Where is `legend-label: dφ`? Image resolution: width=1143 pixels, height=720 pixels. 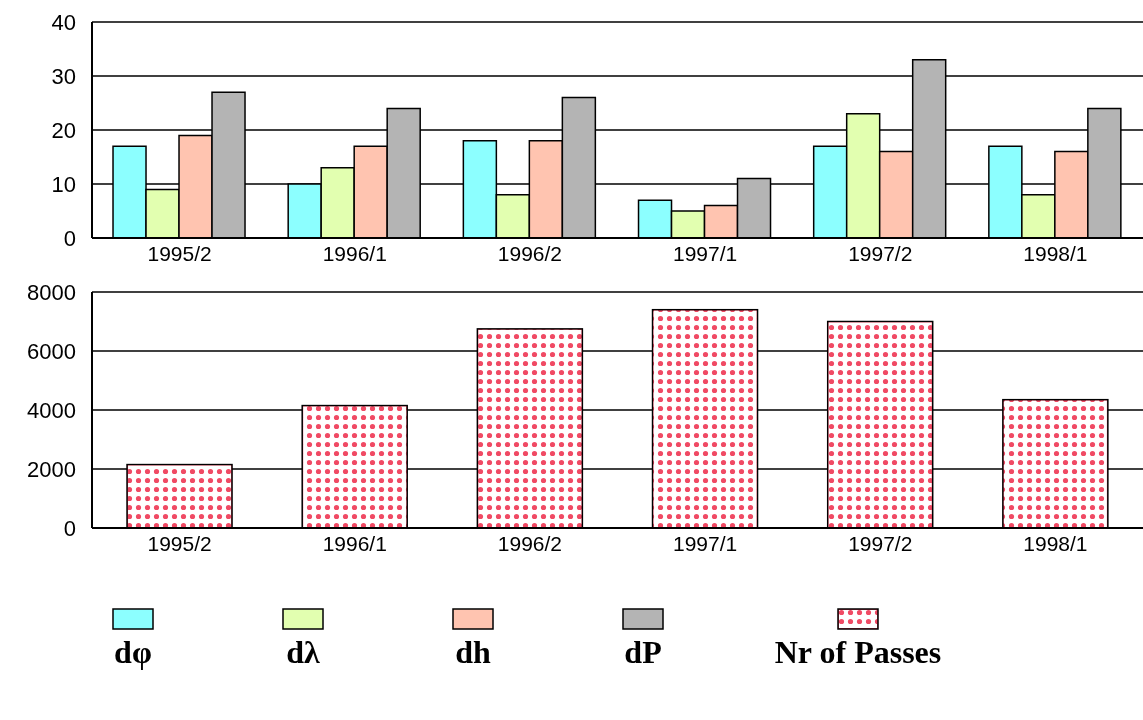
legend-label: dφ is located at coordinates (133, 652).